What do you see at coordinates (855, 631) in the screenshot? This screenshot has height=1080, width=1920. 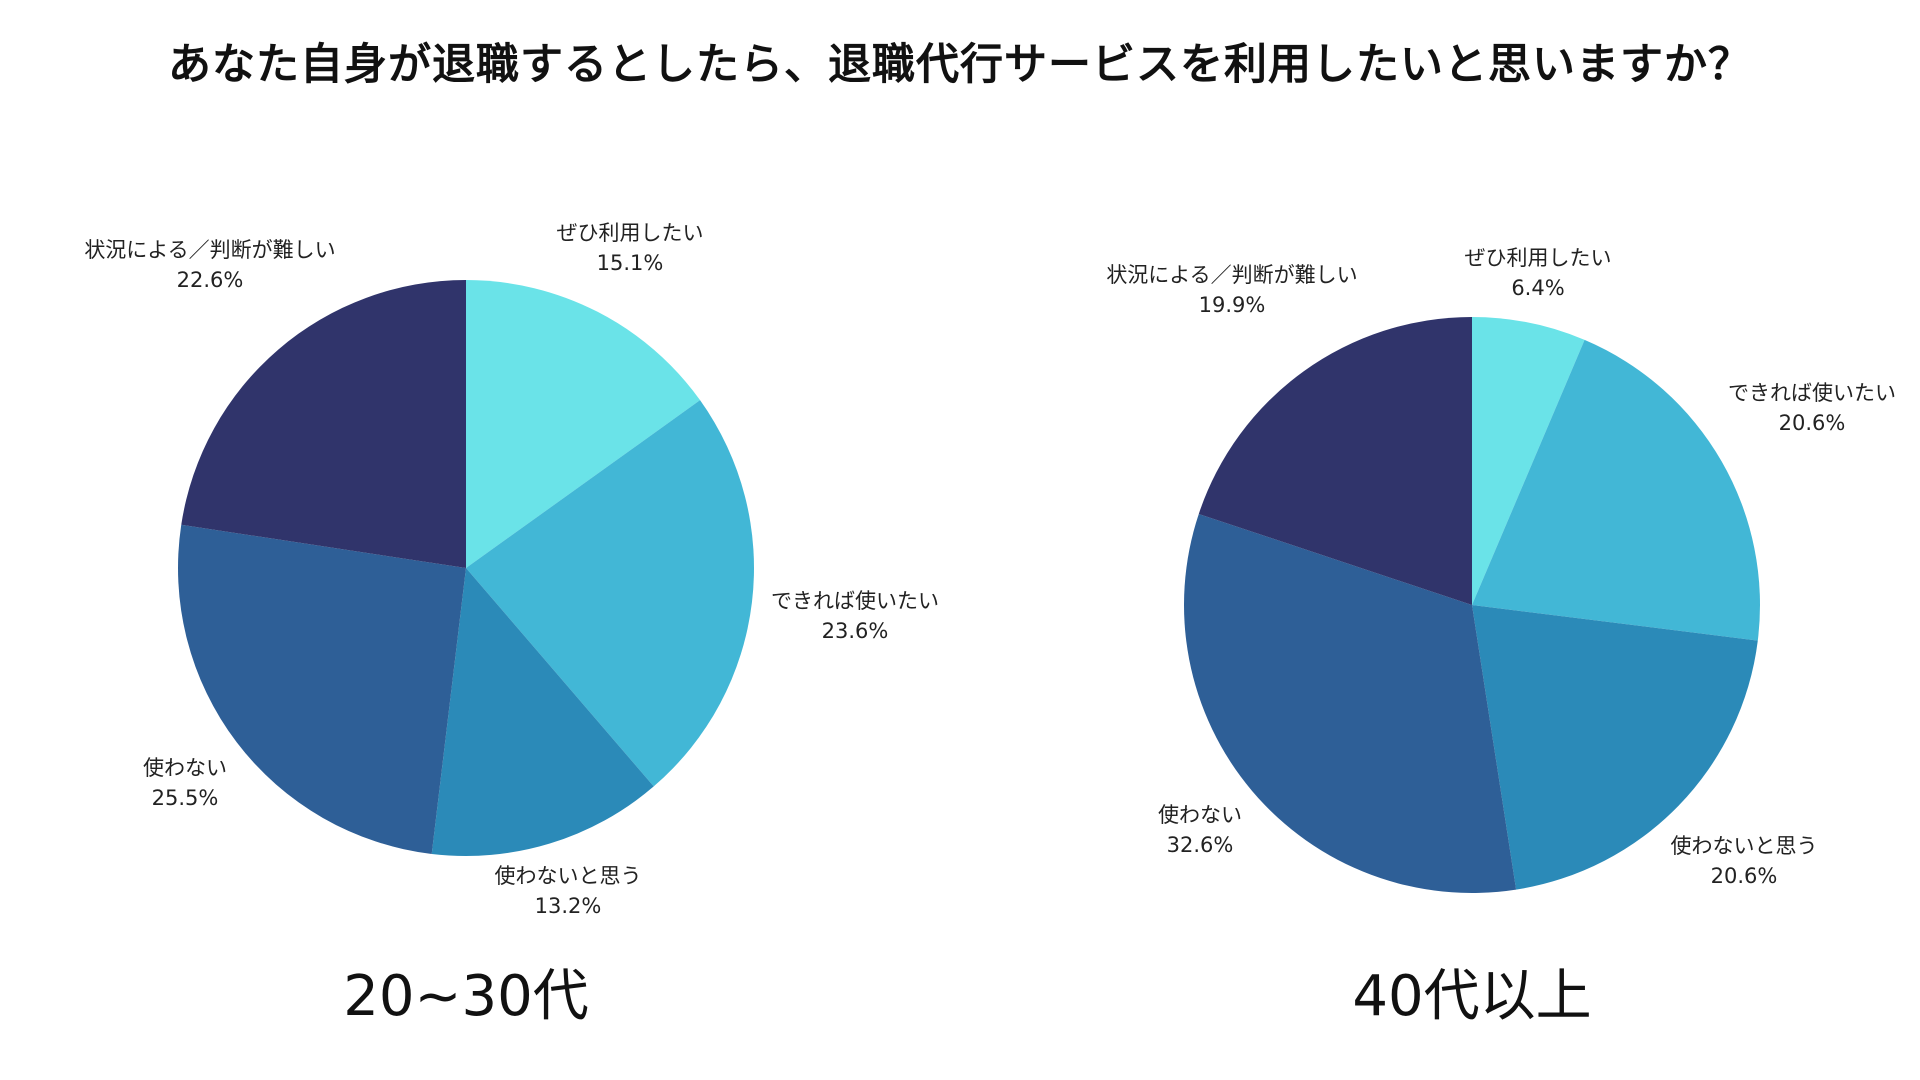 I see `slice-value-label: 23.6%` at bounding box center [855, 631].